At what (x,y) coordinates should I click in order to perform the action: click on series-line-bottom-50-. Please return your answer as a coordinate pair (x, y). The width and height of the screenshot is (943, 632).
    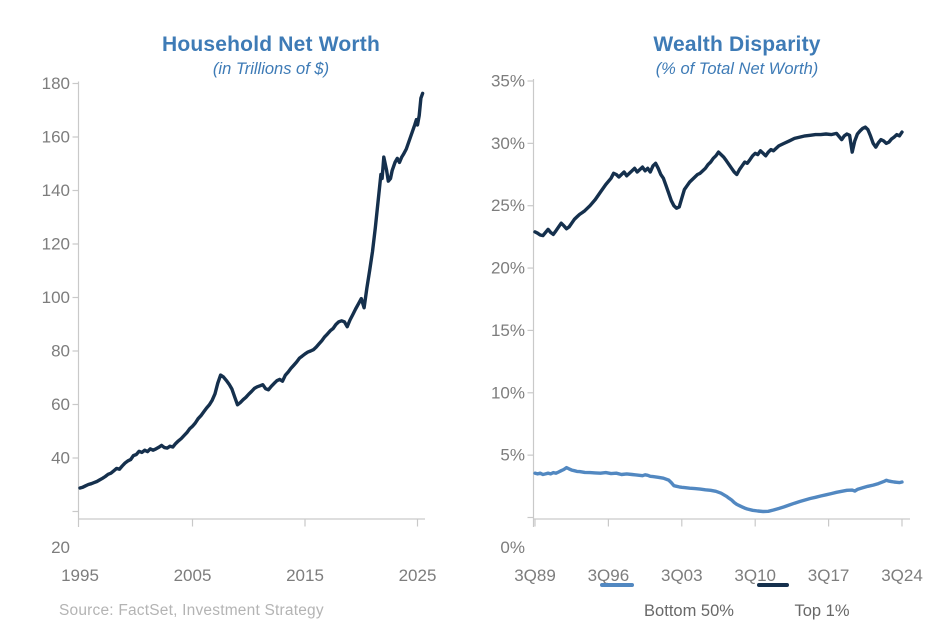
    Looking at the image, I should click on (718, 489).